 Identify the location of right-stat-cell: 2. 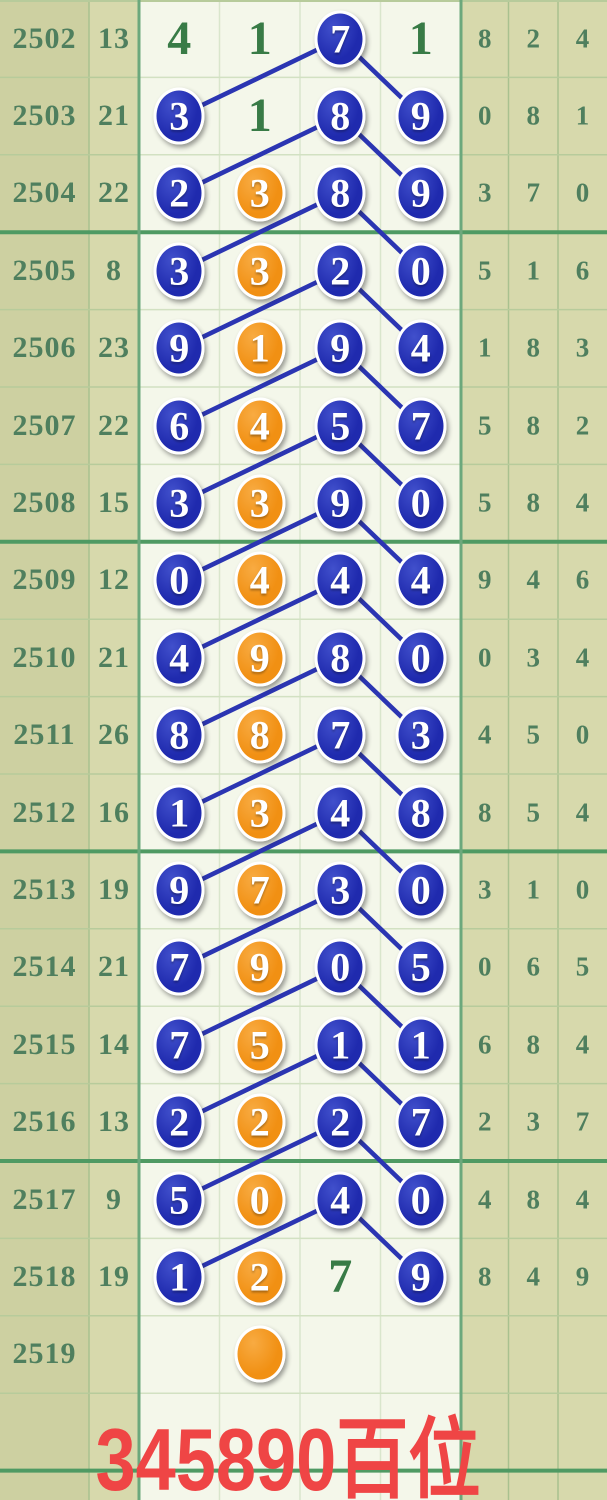
(484, 1121).